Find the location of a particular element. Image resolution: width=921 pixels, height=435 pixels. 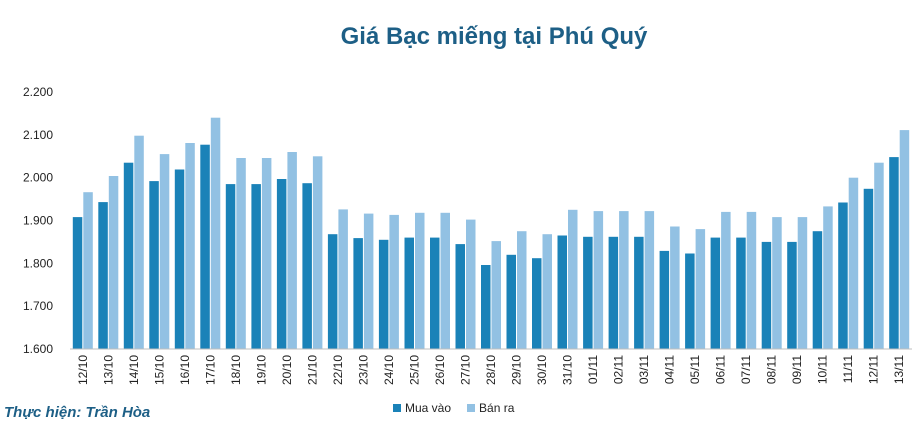

x-tick-label: 08/11 is located at coordinates (772, 369).